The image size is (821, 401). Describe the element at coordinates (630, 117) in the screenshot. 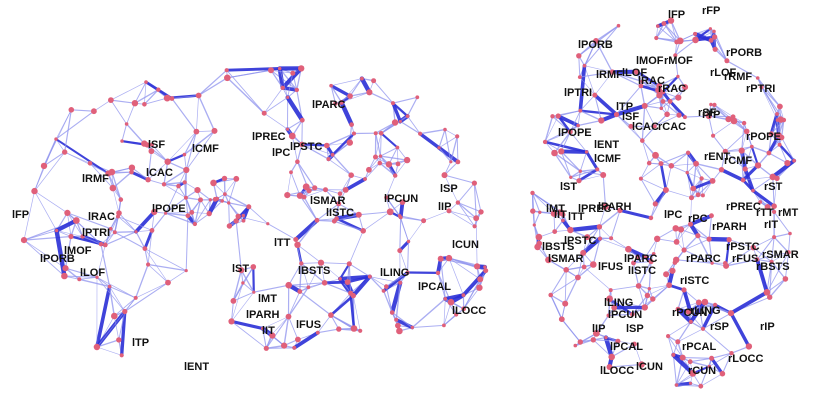

I see `axial-region-label: lSF` at that location.